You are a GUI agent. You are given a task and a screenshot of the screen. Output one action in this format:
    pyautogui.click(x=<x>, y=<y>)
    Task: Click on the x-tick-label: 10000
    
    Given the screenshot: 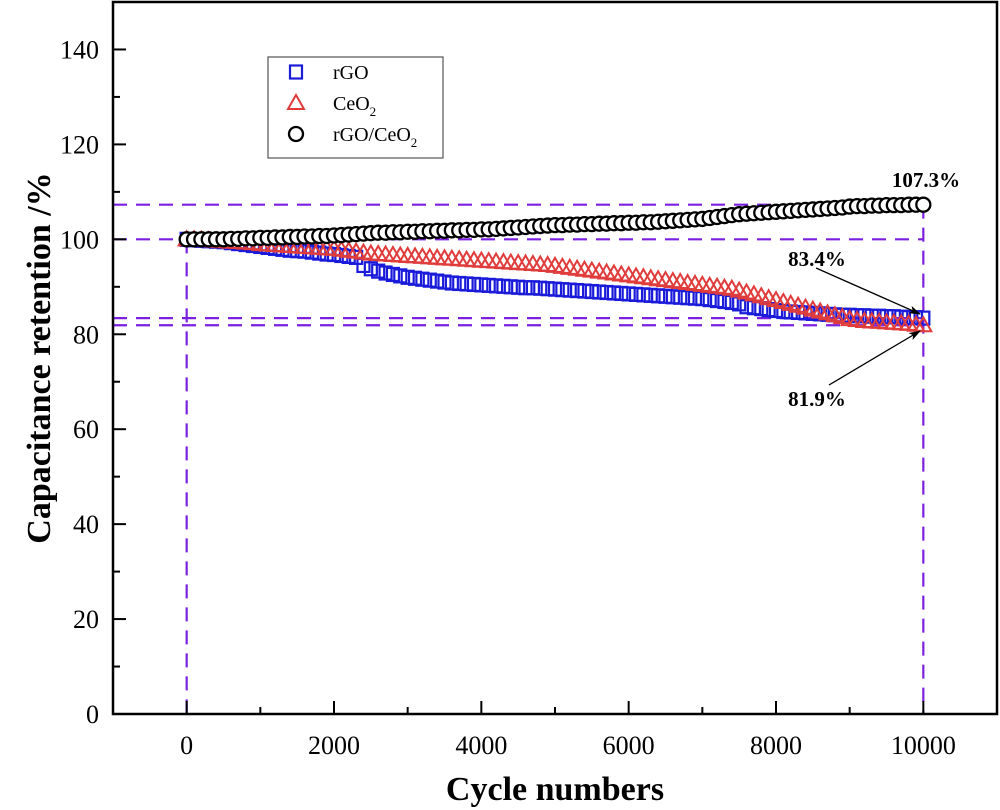 What is the action you would take?
    pyautogui.click(x=923, y=745)
    